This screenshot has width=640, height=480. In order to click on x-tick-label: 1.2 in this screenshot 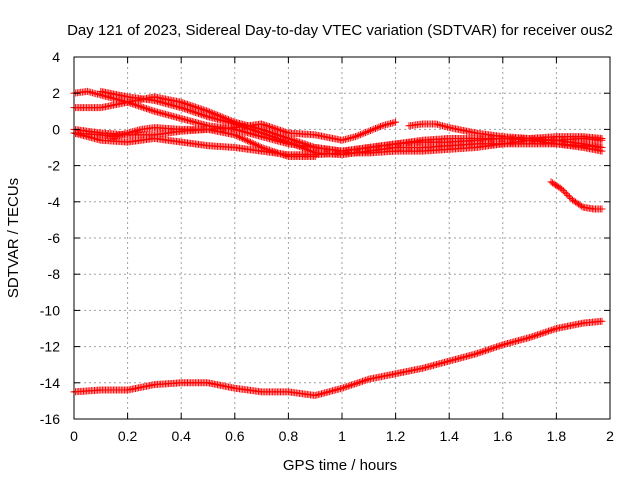, I will do `click(396, 436)`.